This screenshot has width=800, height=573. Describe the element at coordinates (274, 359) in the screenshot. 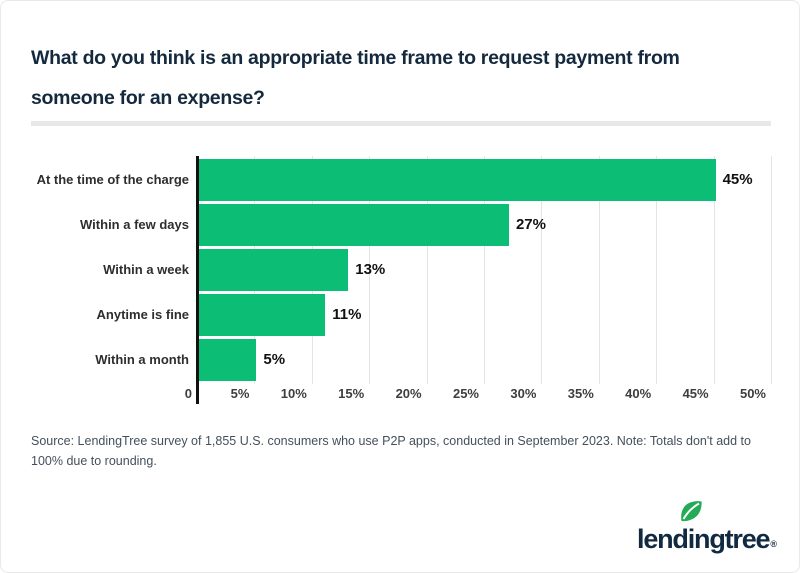

I see `value-label: 5%` at that location.